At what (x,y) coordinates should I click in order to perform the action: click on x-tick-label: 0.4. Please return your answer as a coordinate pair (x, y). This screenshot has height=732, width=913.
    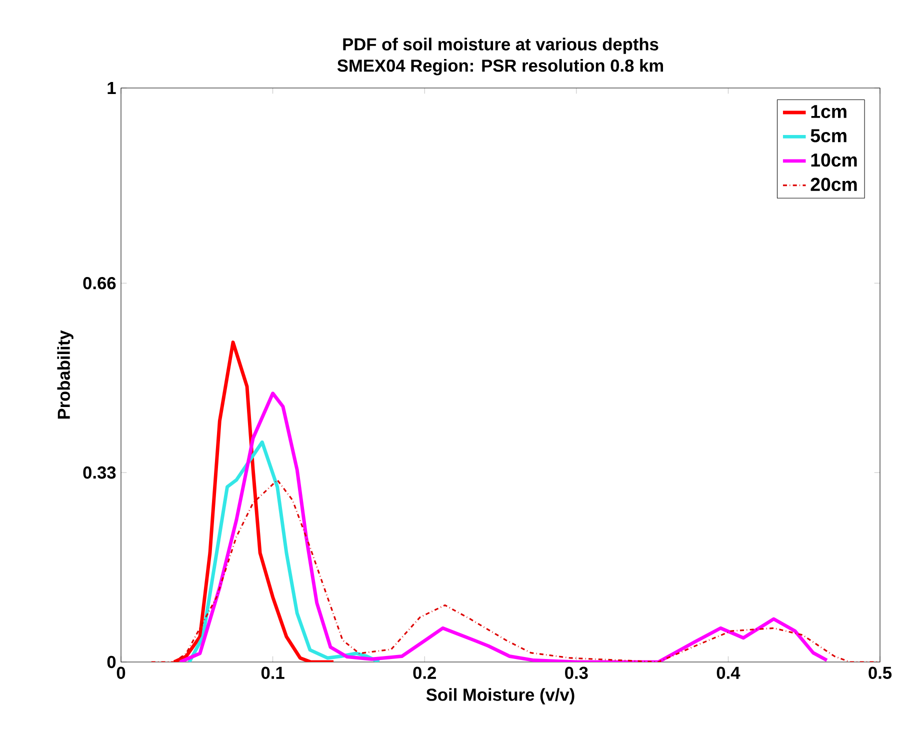
    Looking at the image, I should click on (728, 672).